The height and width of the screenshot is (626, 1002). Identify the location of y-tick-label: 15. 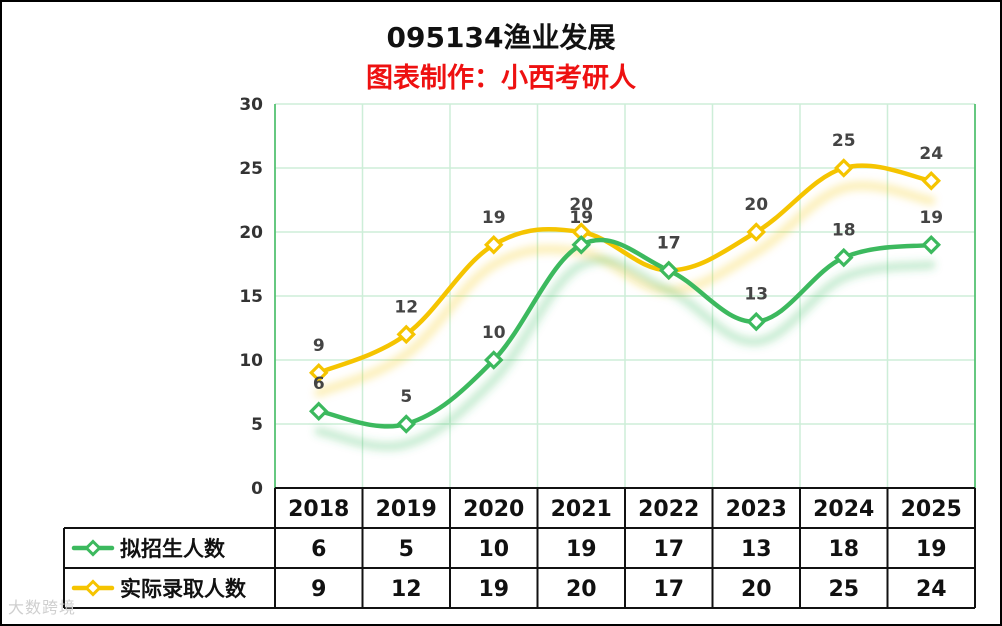
(251, 297).